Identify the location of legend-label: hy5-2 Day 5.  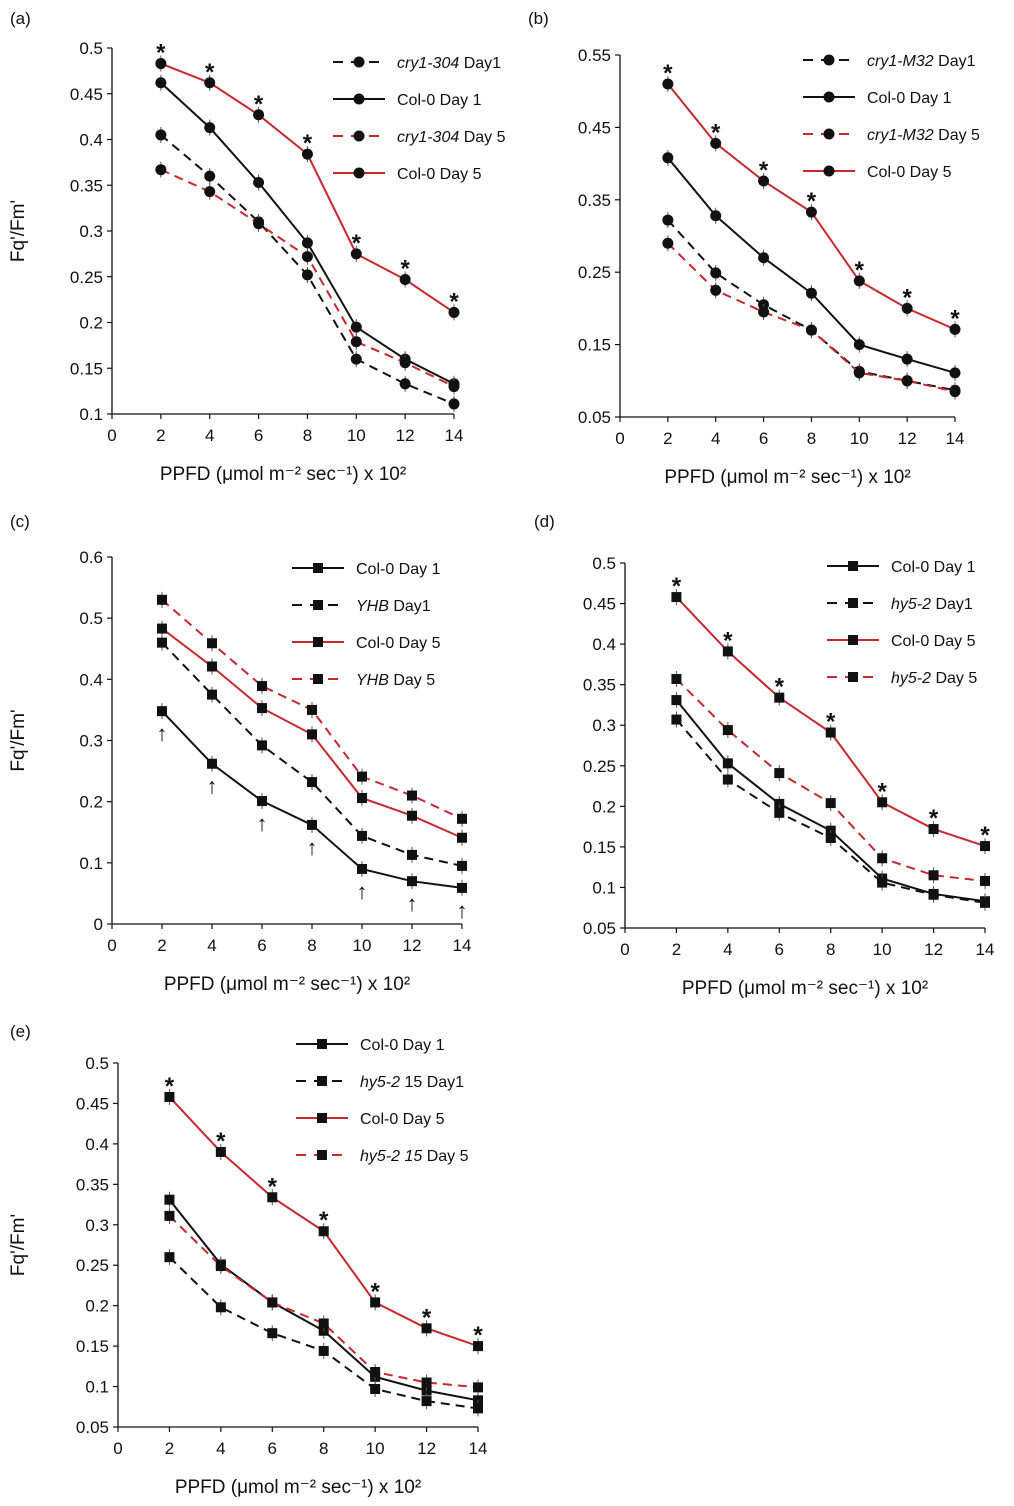
(934, 678).